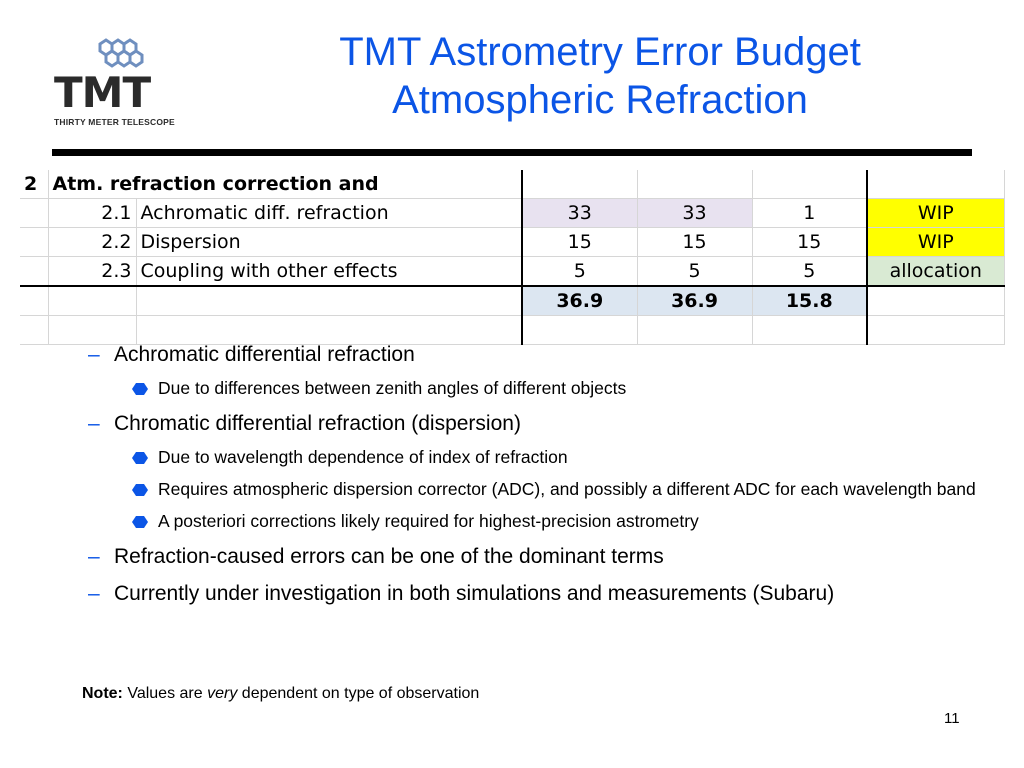 Image resolution: width=1024 pixels, height=768 pixels. What do you see at coordinates (695, 213) in the screenshot?
I see `row-value-2: 33` at bounding box center [695, 213].